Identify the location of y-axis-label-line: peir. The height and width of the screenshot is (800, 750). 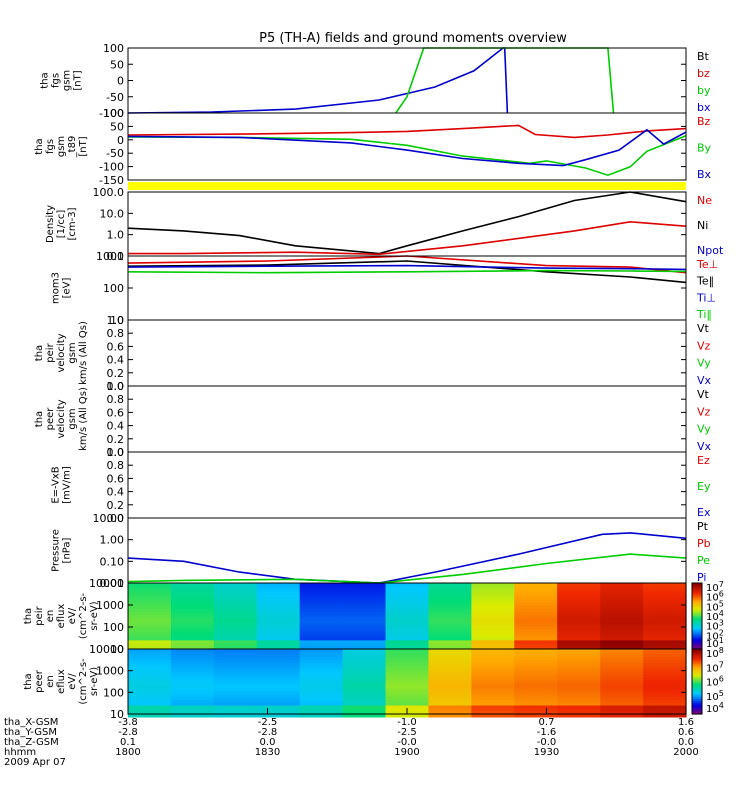
(50, 352).